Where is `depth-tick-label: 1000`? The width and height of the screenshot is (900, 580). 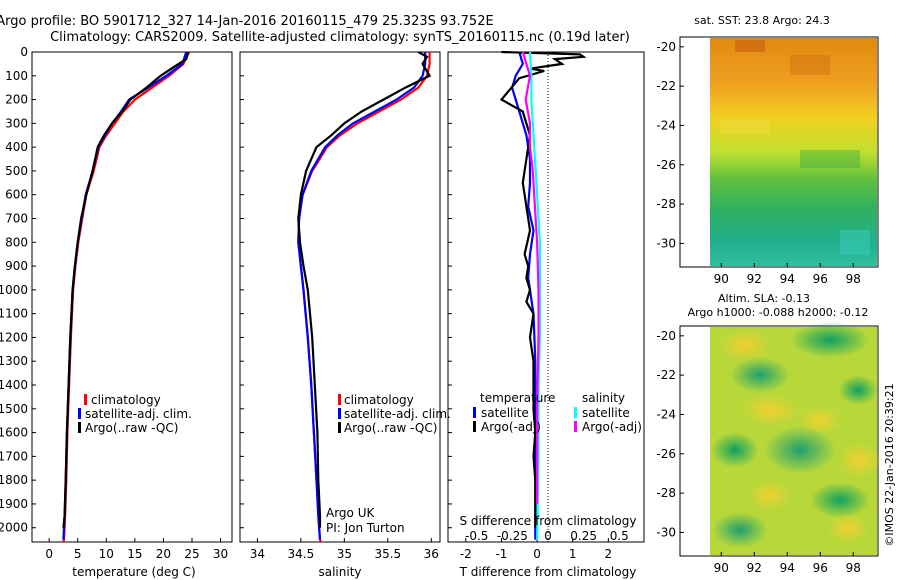 depth-tick-label: 1000 is located at coordinates (14, 290).